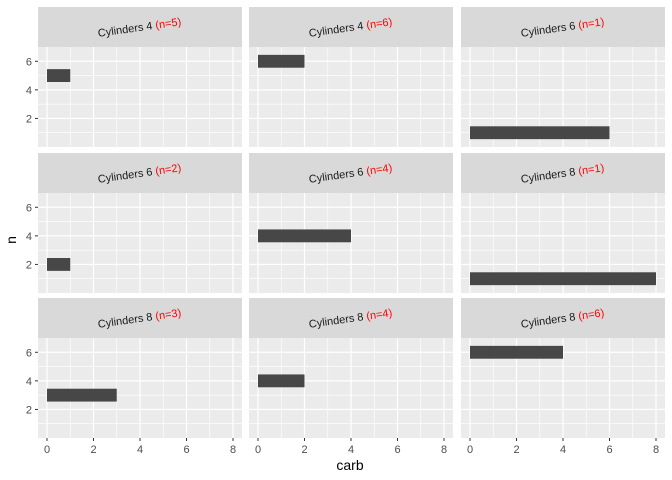 This screenshot has width=672, height=480. I want to click on x-axis-title: carb, so click(349, 465).